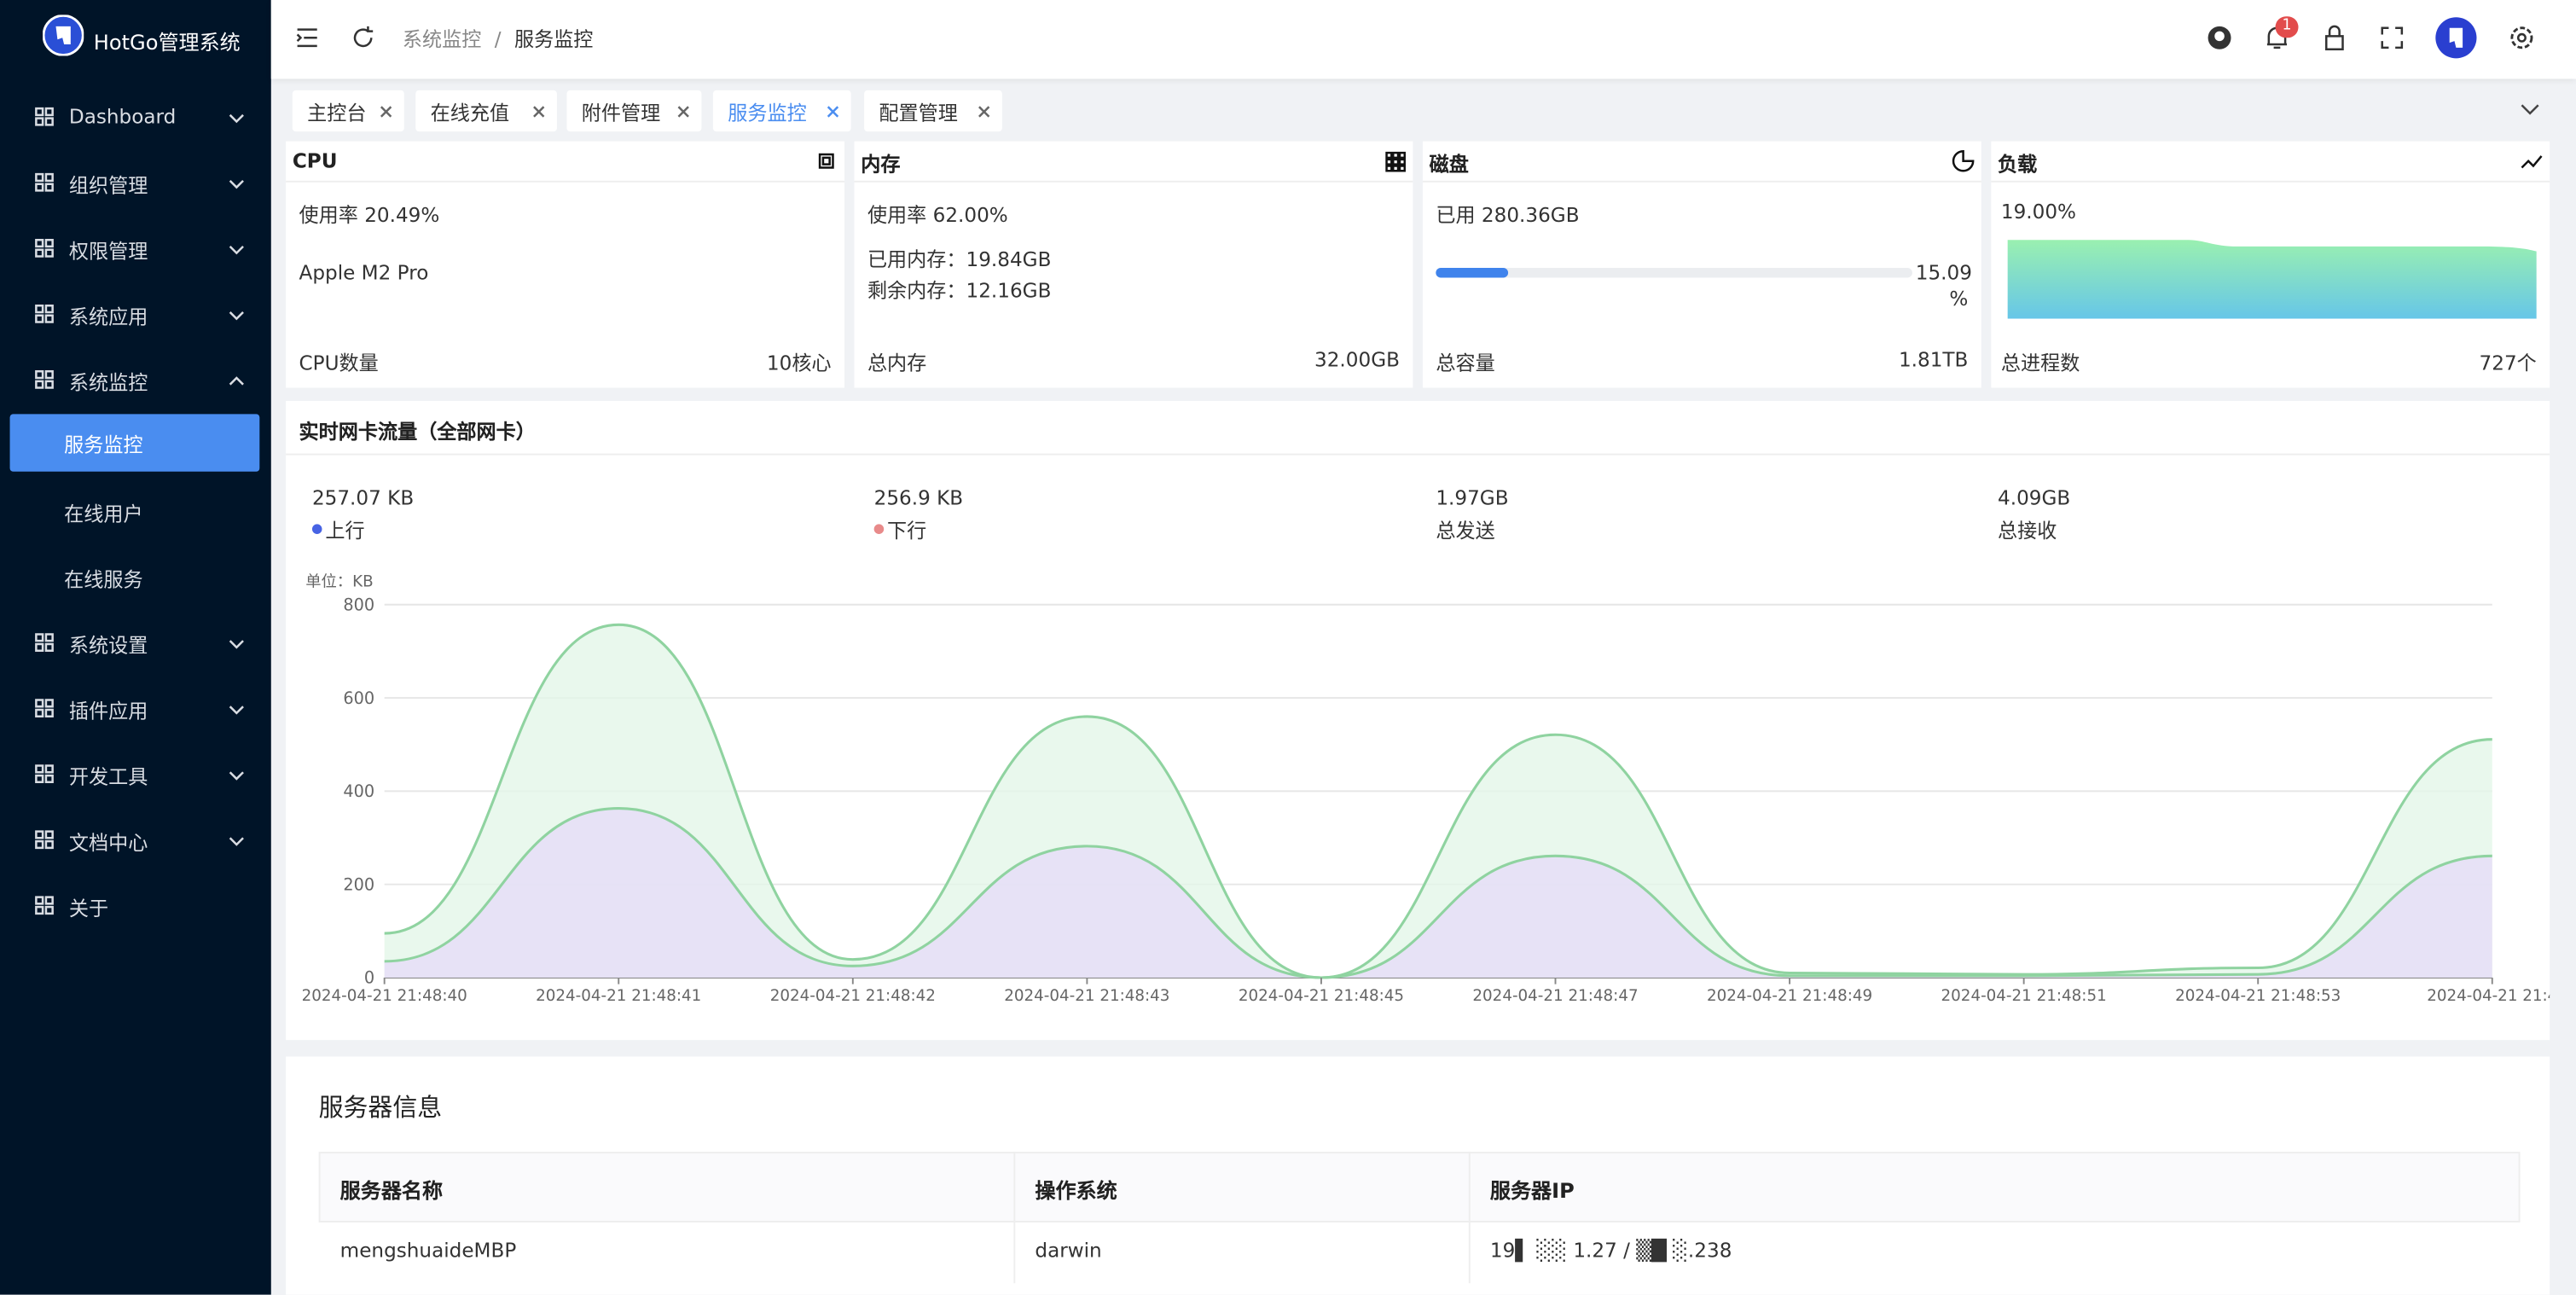 The image size is (2576, 1295). What do you see at coordinates (1086, 996) in the screenshot?
I see `x-tick-label: 2024-04-21 21:48:43` at bounding box center [1086, 996].